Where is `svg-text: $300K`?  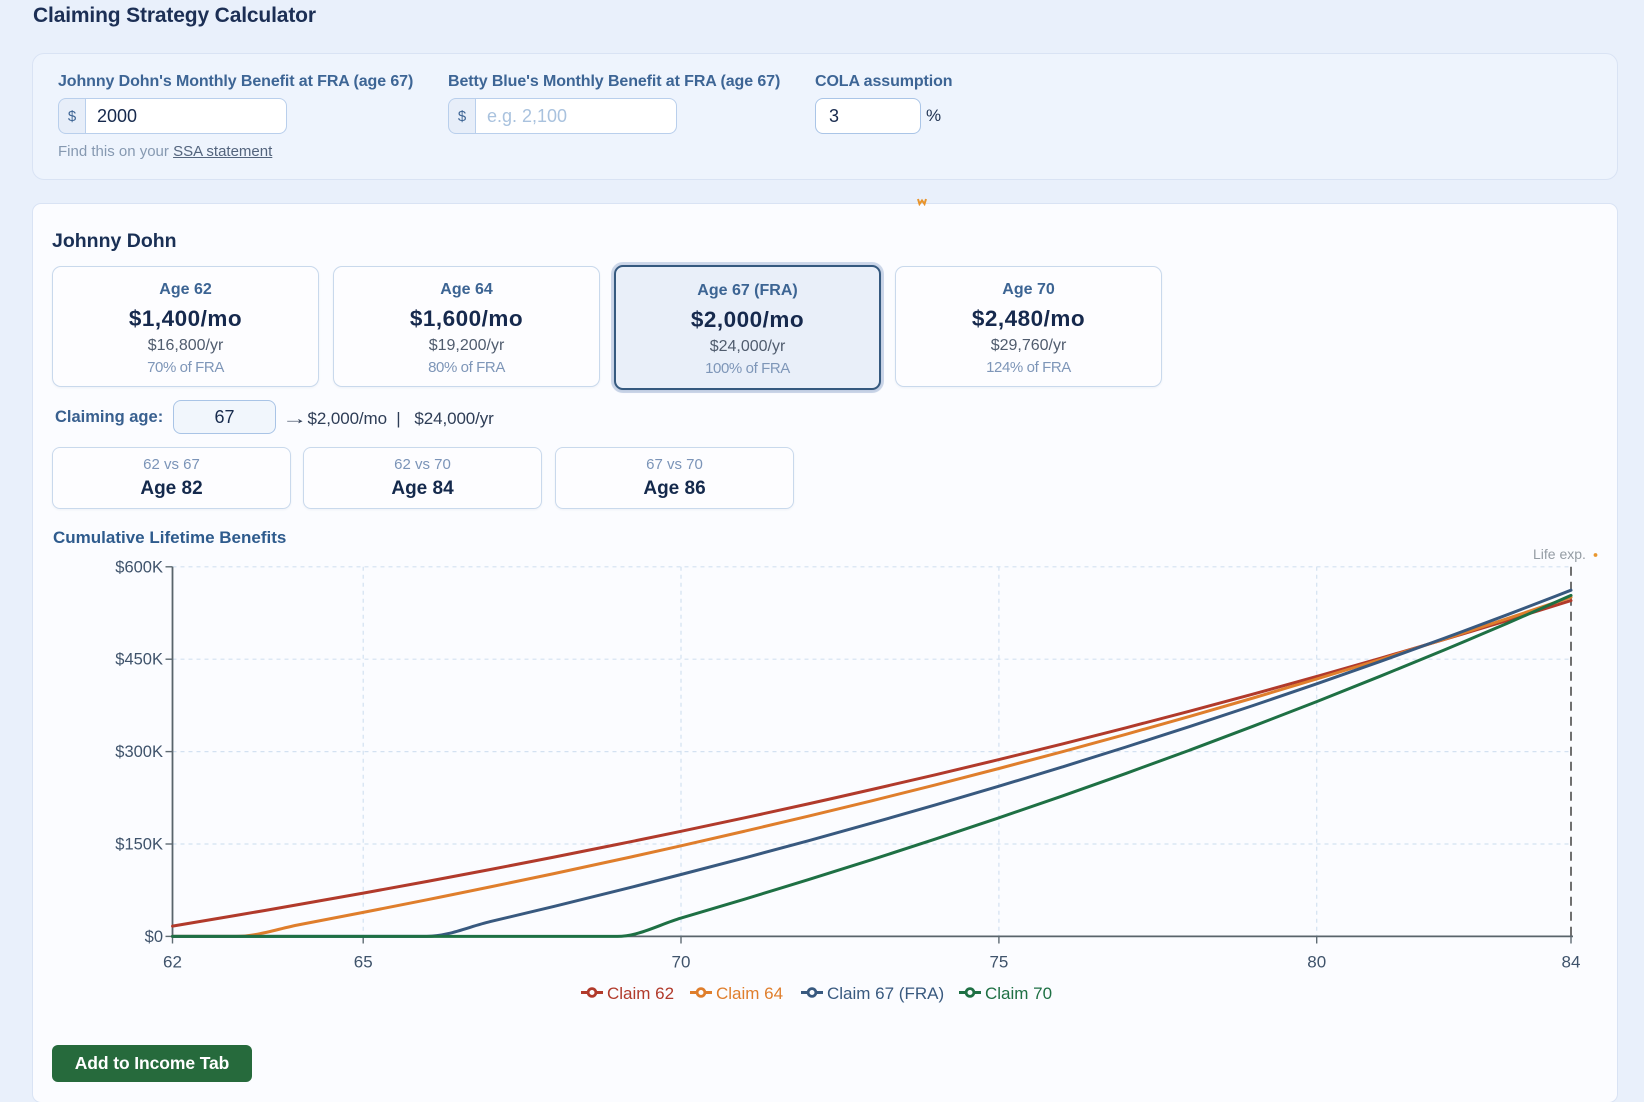
svg-text: $300K is located at coordinates (139, 752).